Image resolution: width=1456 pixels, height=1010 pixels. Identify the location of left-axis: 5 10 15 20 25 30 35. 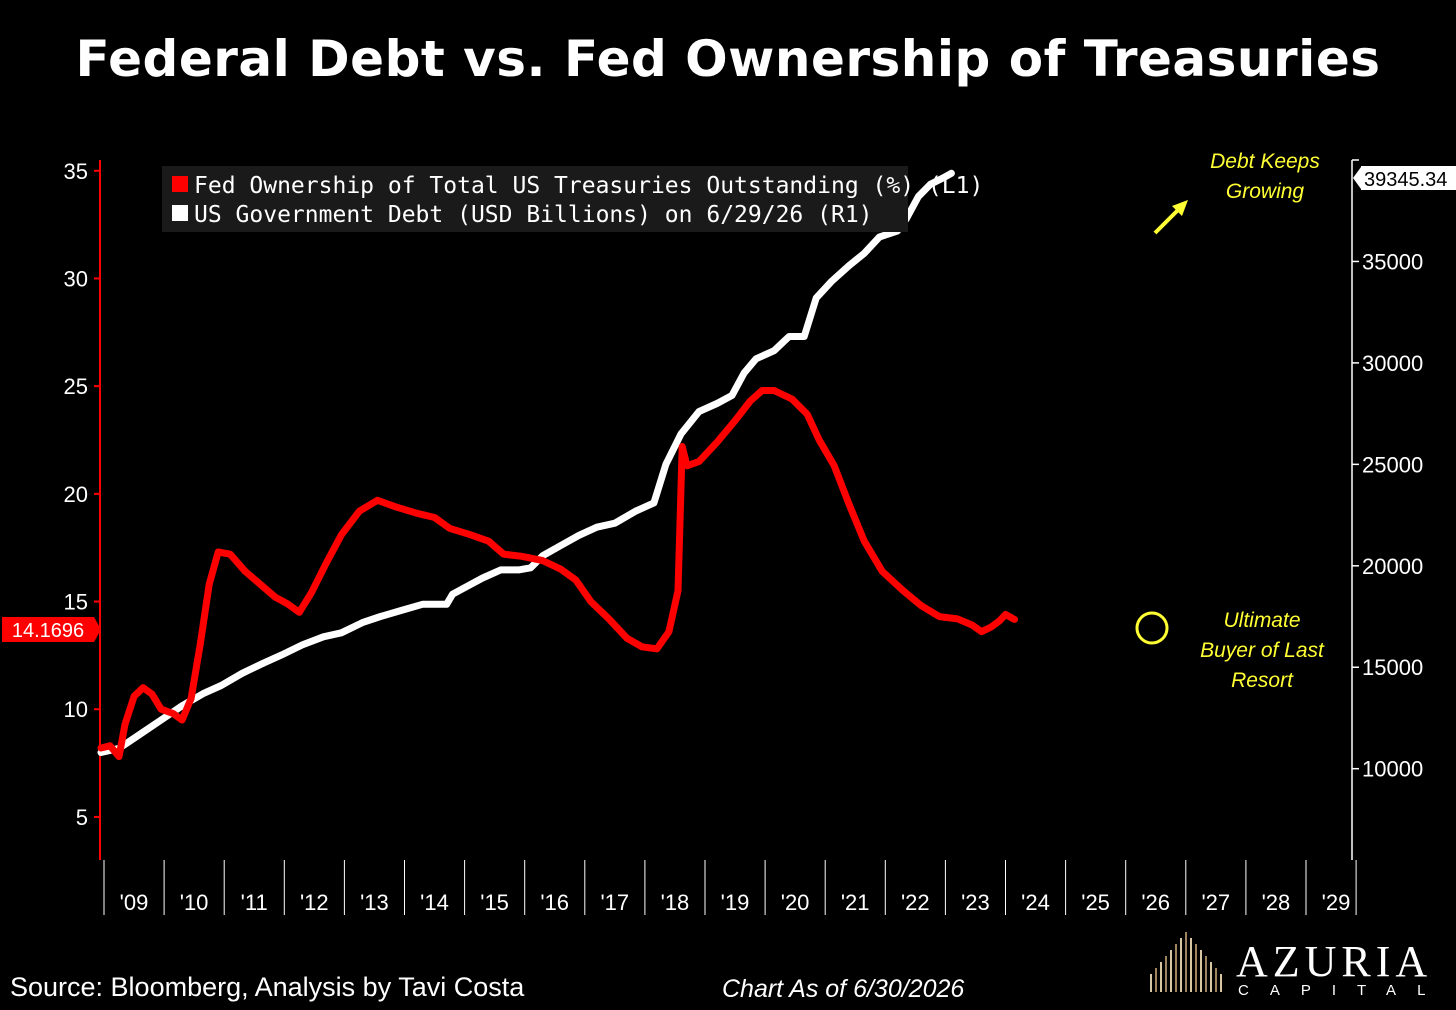
(82, 509).